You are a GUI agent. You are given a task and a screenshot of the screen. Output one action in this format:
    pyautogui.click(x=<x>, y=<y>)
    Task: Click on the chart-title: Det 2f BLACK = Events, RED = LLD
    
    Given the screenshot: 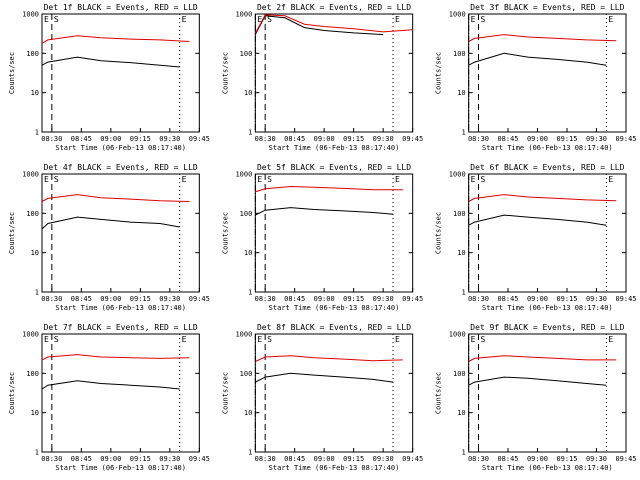 What is the action you would take?
    pyautogui.click(x=334, y=7)
    